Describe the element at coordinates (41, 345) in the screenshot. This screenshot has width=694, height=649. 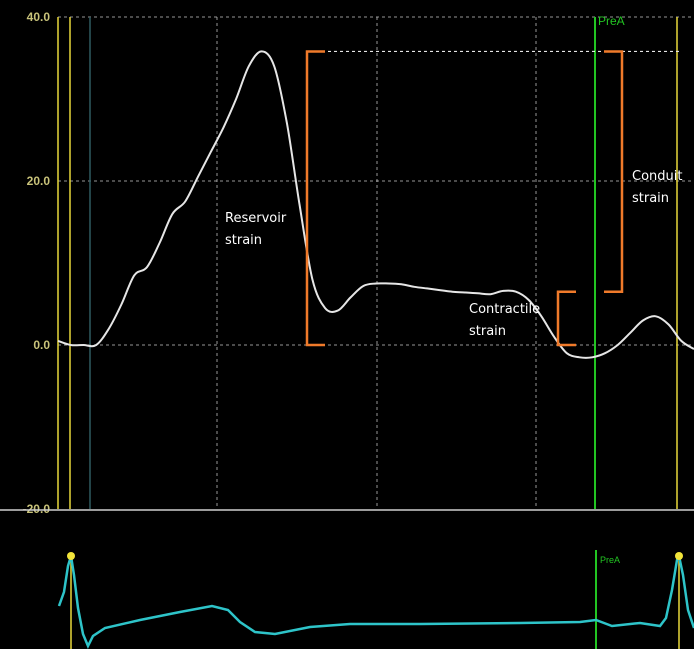
I see `y-tick-label: 0.0` at that location.